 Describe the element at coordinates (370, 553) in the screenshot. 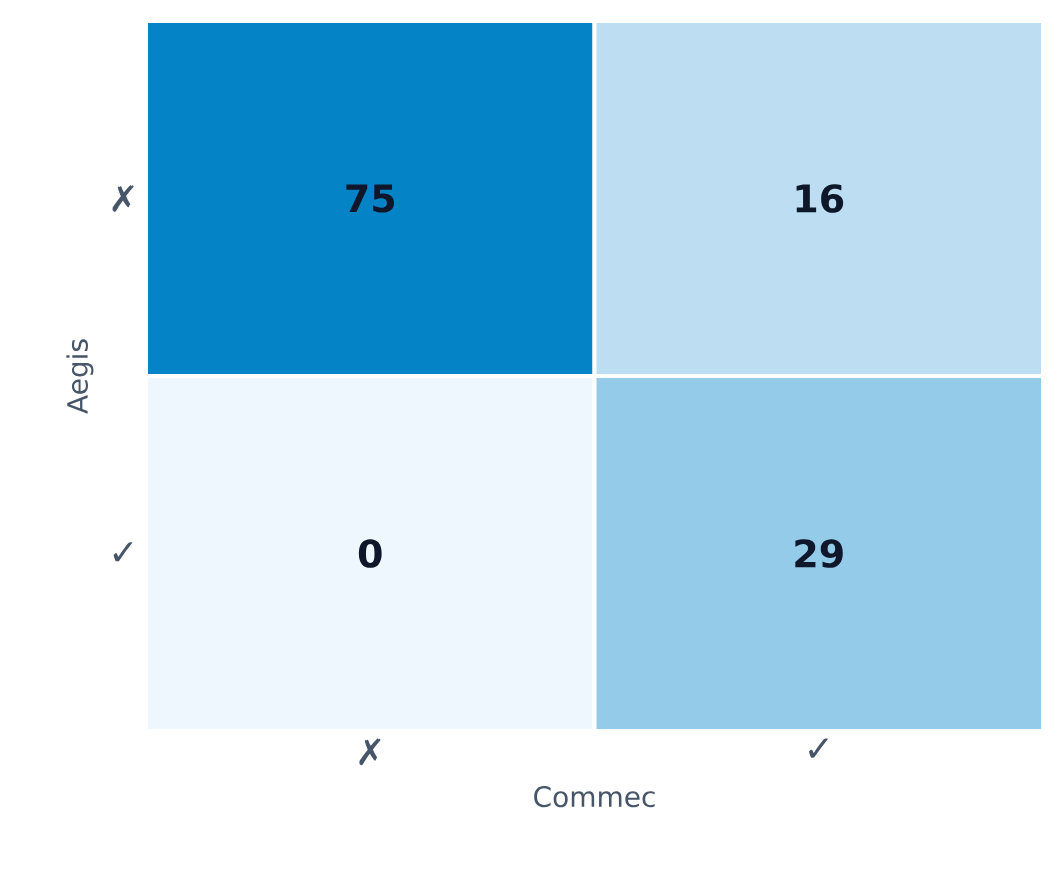

I see `data-label: 0` at that location.